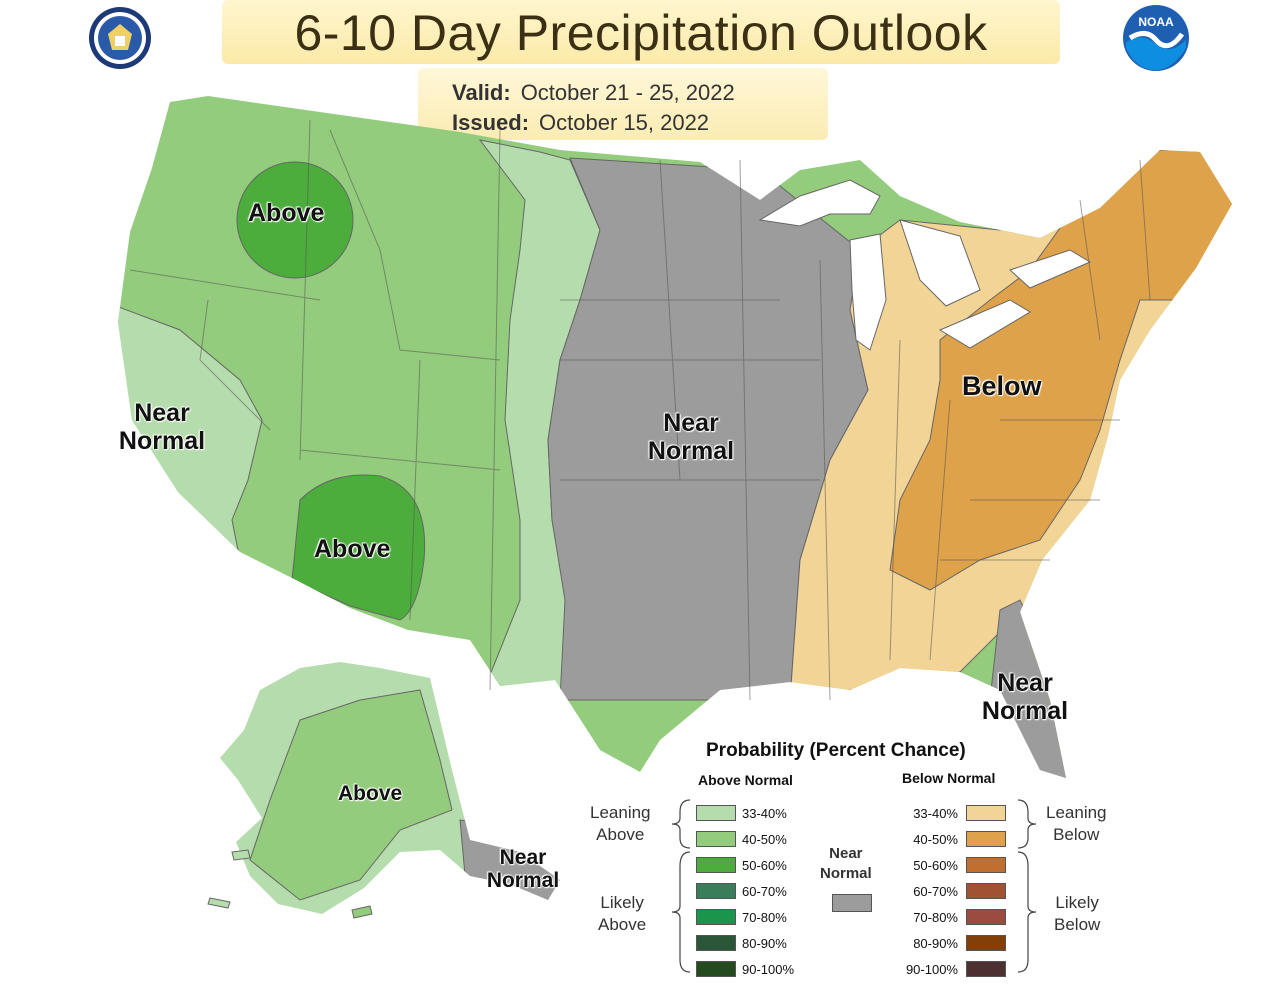 The width and height of the screenshot is (1280, 1003). What do you see at coordinates (620, 812) in the screenshot?
I see `legend-leaning-above-1: Leaning` at bounding box center [620, 812].